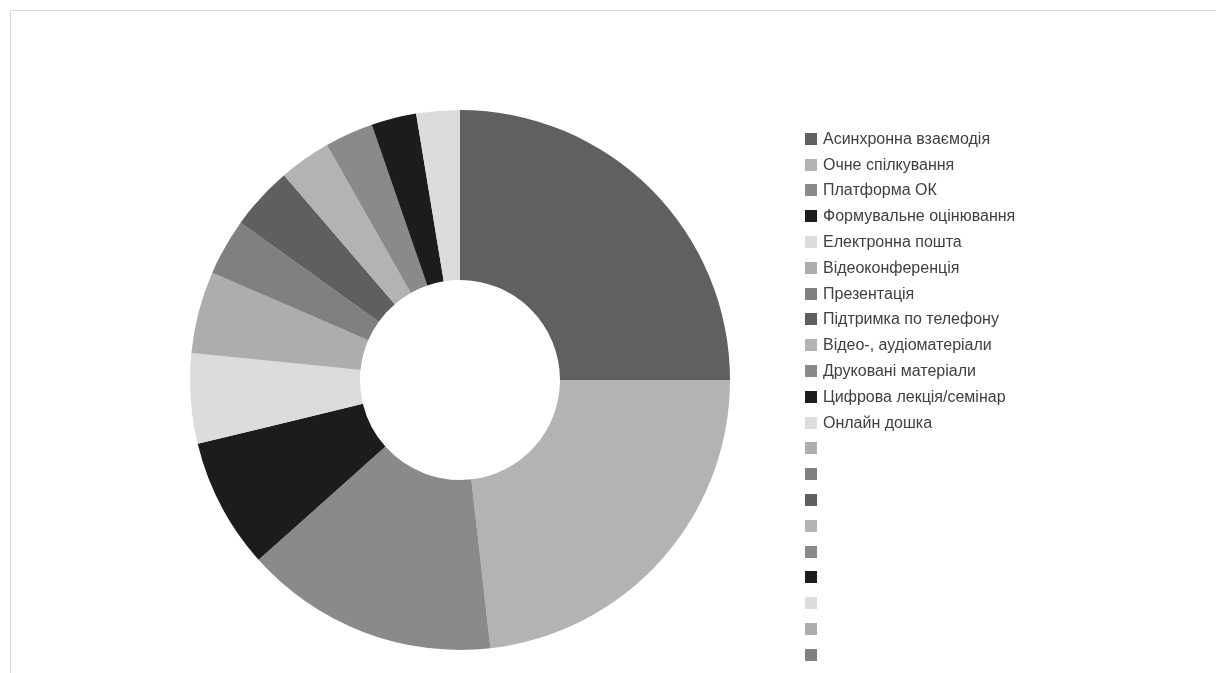 Image resolution: width=1221 pixels, height=673 pixels. I want to click on legend-label: Презентація, so click(869, 293).